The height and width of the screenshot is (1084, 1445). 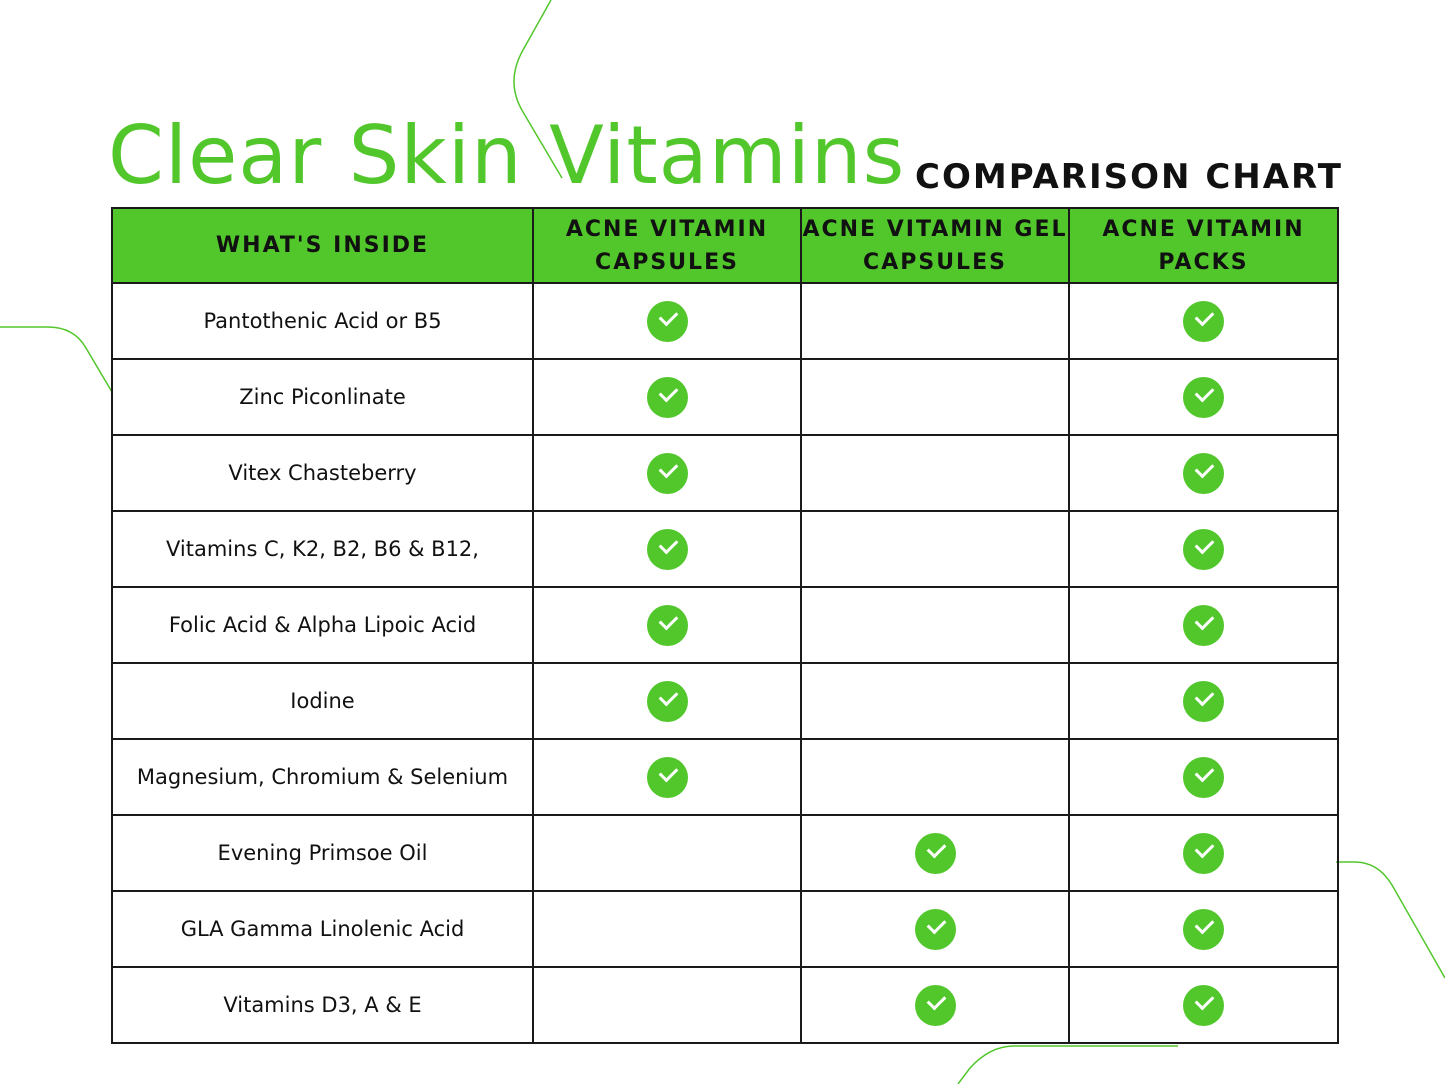 I want to click on table-row: Iodine, so click(x=725, y=701).